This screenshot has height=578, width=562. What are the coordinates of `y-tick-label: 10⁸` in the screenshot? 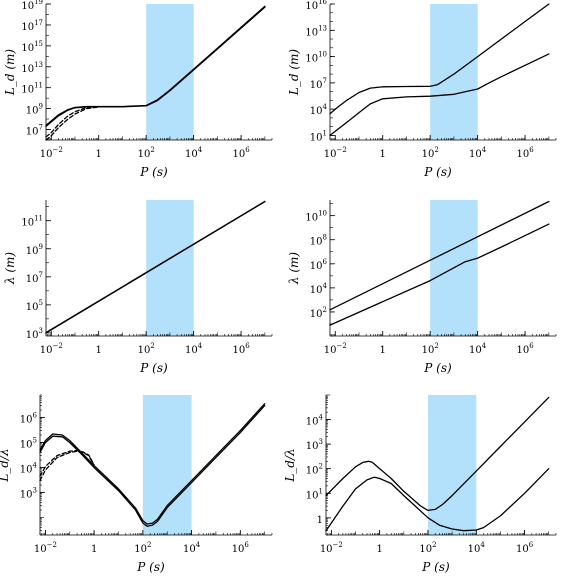 It's located at (318, 241).